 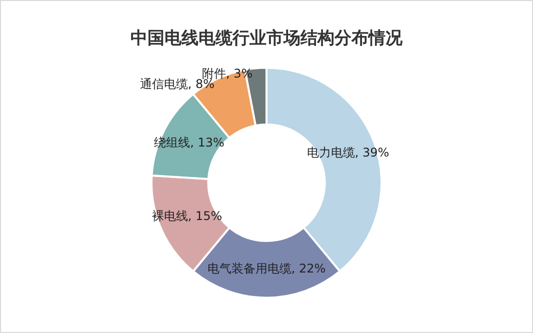 I want to click on slice-label: 电力电缆, 39%, so click(x=348, y=152).